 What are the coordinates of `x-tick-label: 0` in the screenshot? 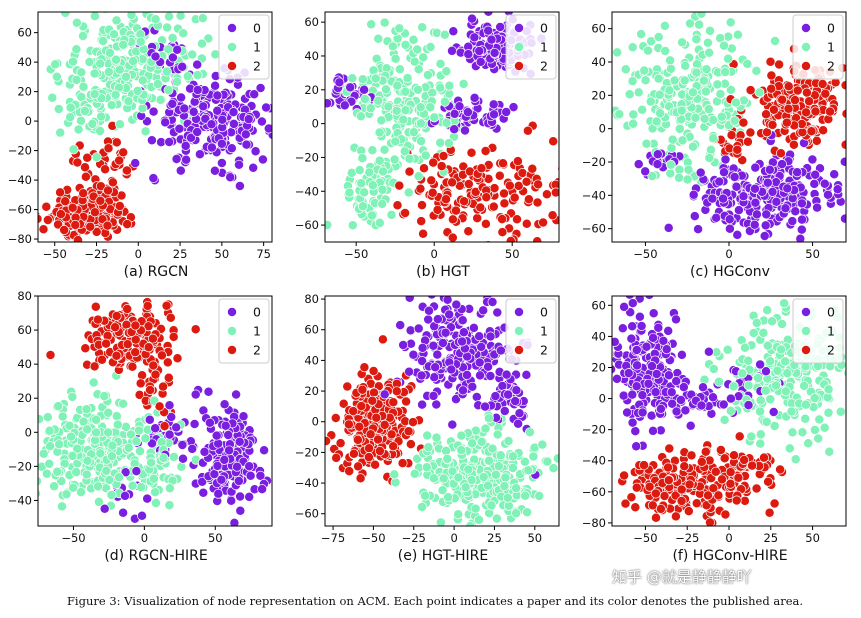 It's located at (453, 538).